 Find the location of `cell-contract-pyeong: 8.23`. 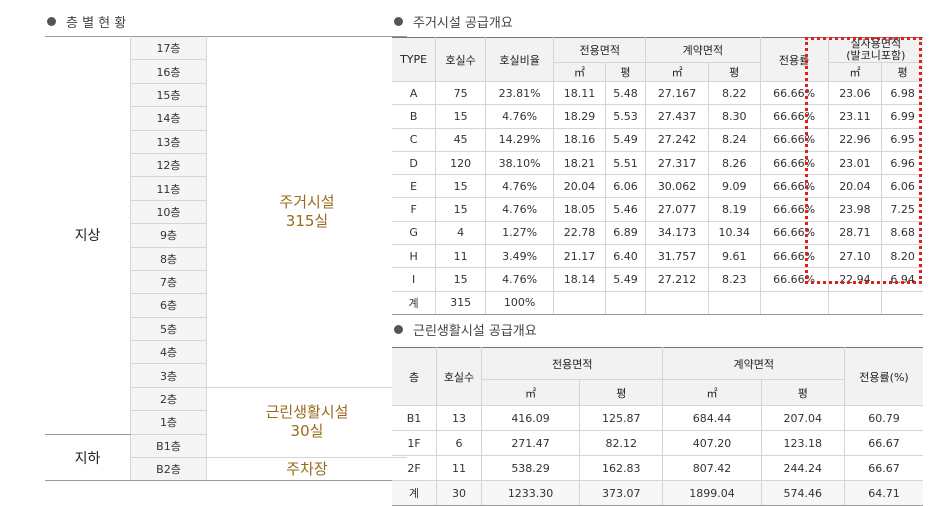

cell-contract-pyeong: 8.23 is located at coordinates (734, 279).